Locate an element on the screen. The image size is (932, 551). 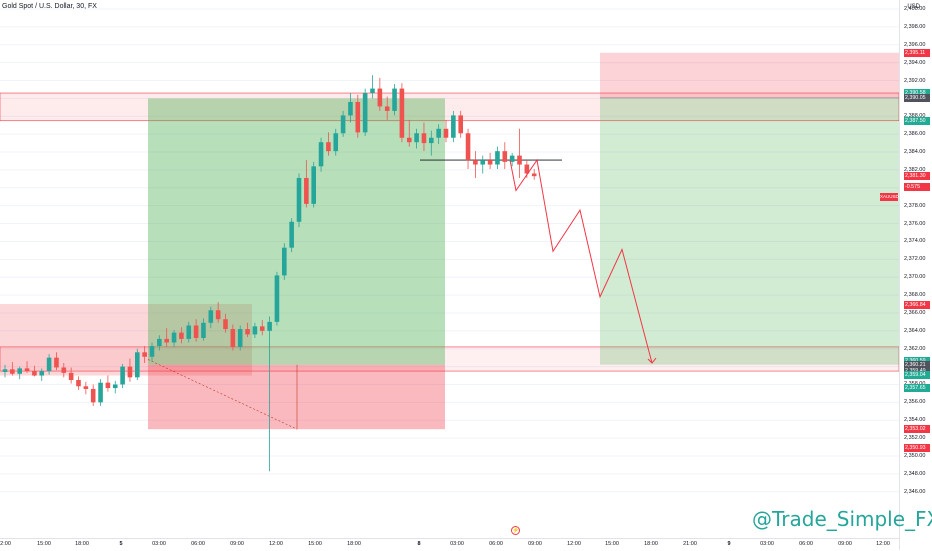
price-tick: 2,382.00 is located at coordinates (915, 169).